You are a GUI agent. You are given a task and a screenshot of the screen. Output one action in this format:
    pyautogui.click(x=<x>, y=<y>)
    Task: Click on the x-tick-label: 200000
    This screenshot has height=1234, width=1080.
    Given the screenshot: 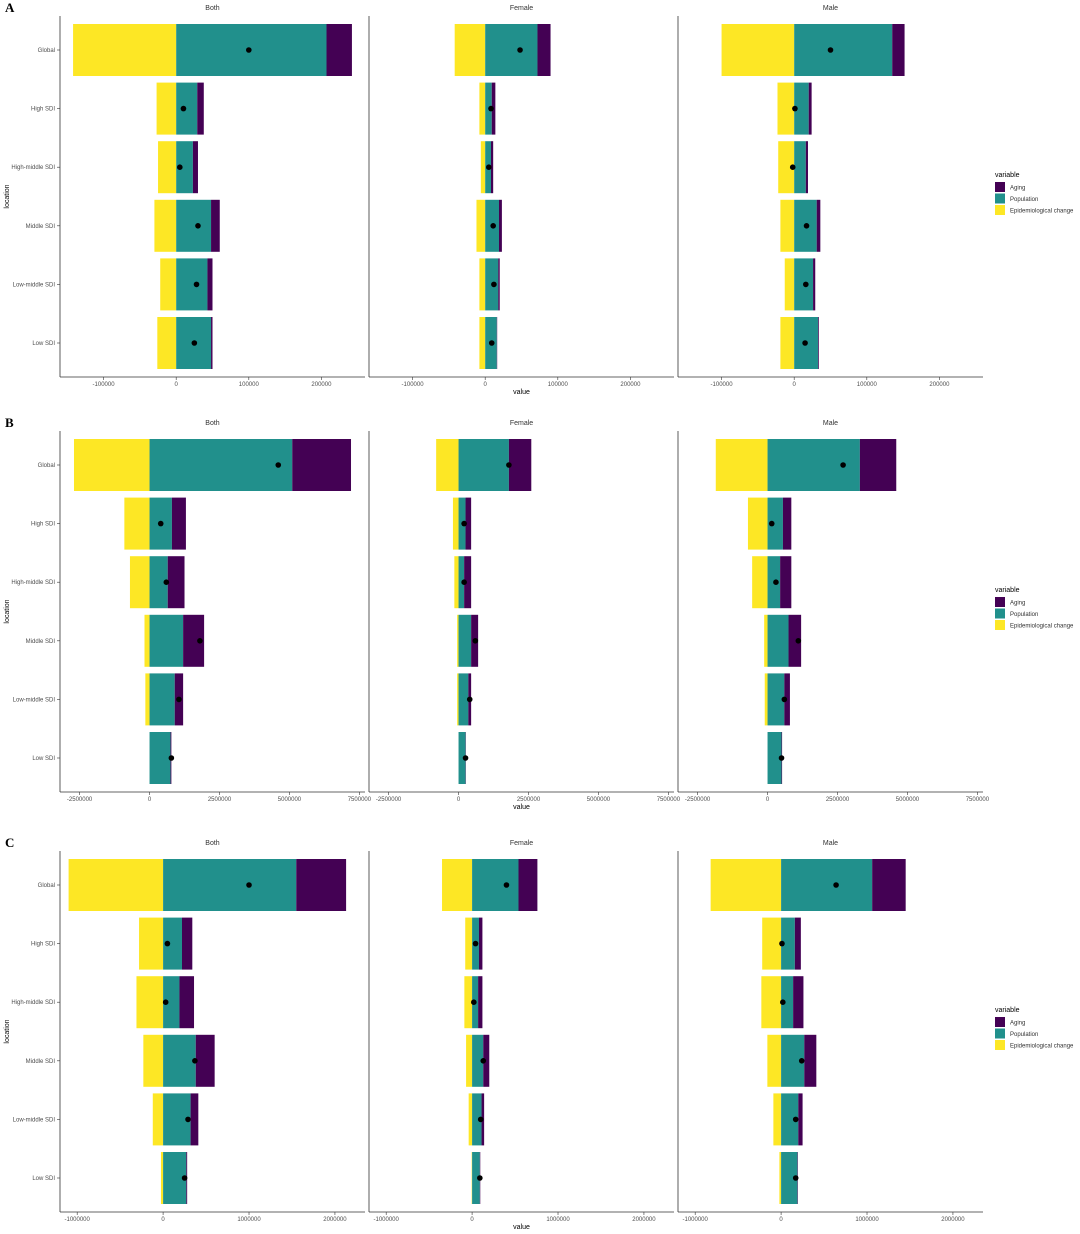 What is the action you would take?
    pyautogui.click(x=939, y=385)
    